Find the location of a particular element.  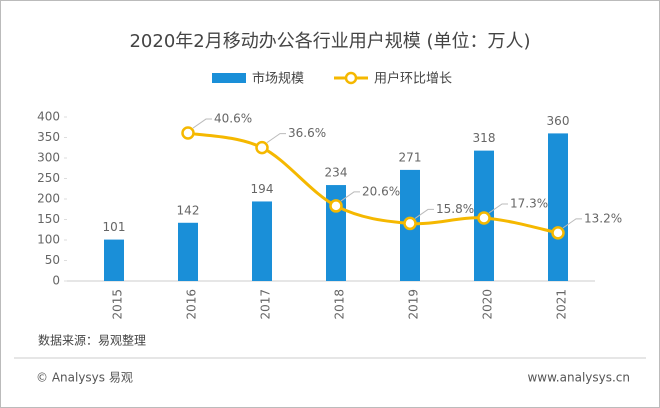

x-tick-label: 2016 is located at coordinates (192, 304).